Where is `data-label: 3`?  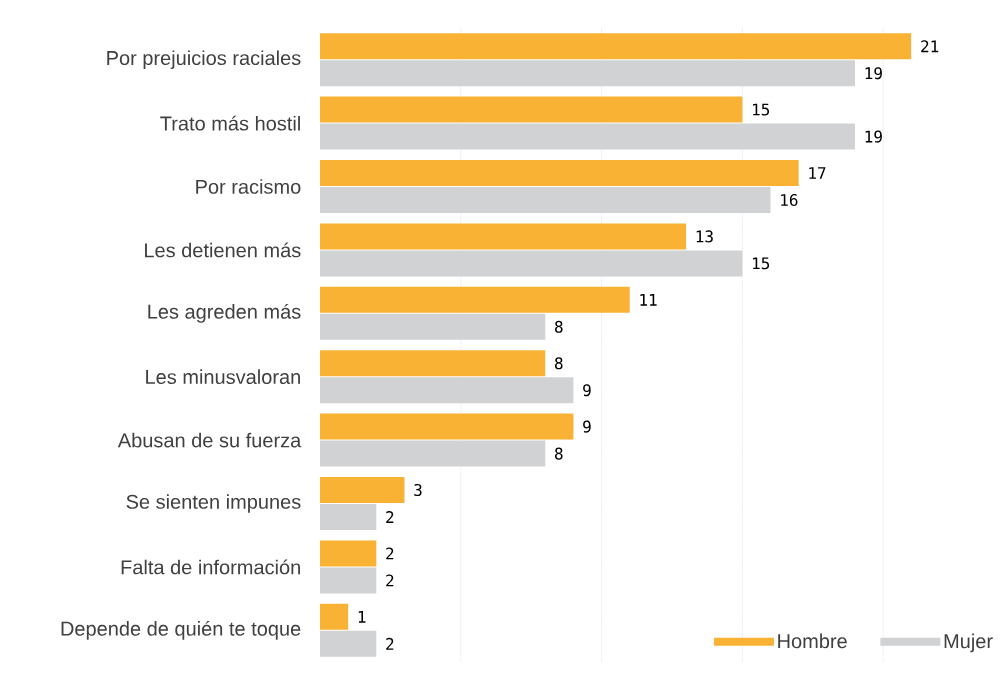
data-label: 3 is located at coordinates (418, 490).